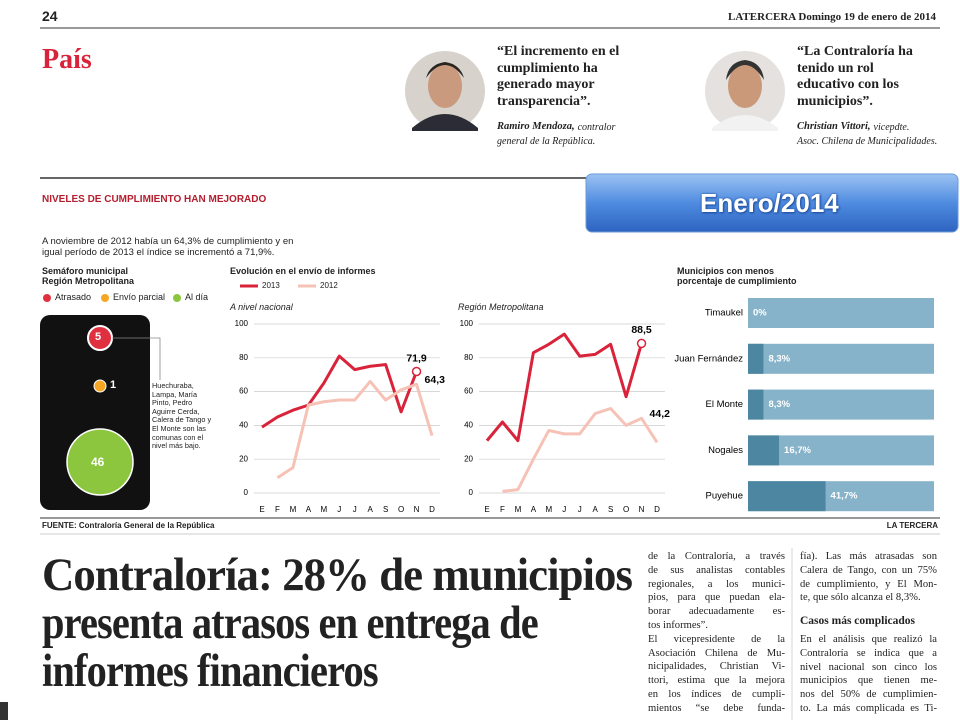 The height and width of the screenshot is (720, 960). What do you see at coordinates (100, 386) in the screenshot?
I see `semaphore-yellow` at bounding box center [100, 386].